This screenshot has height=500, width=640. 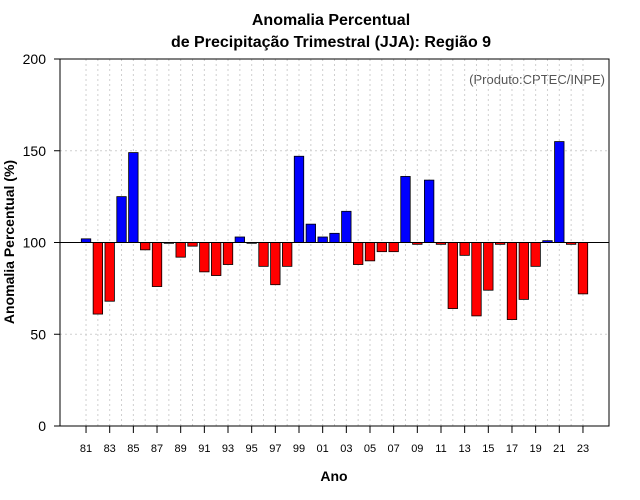 What do you see at coordinates (559, 449) in the screenshot?
I see `x-tick-label: 21` at bounding box center [559, 449].